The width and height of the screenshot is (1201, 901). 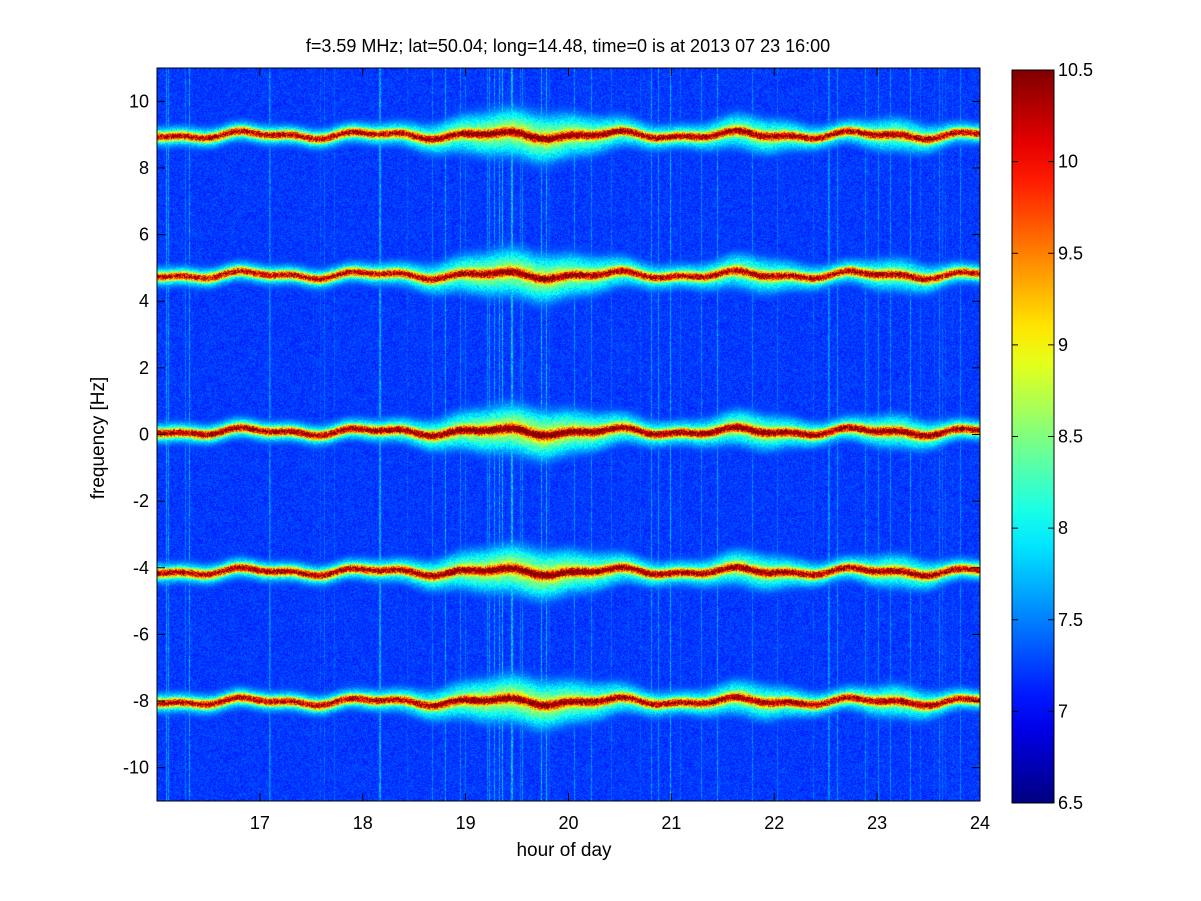 What do you see at coordinates (141, 501) in the screenshot?
I see `y-tick-label: -2` at bounding box center [141, 501].